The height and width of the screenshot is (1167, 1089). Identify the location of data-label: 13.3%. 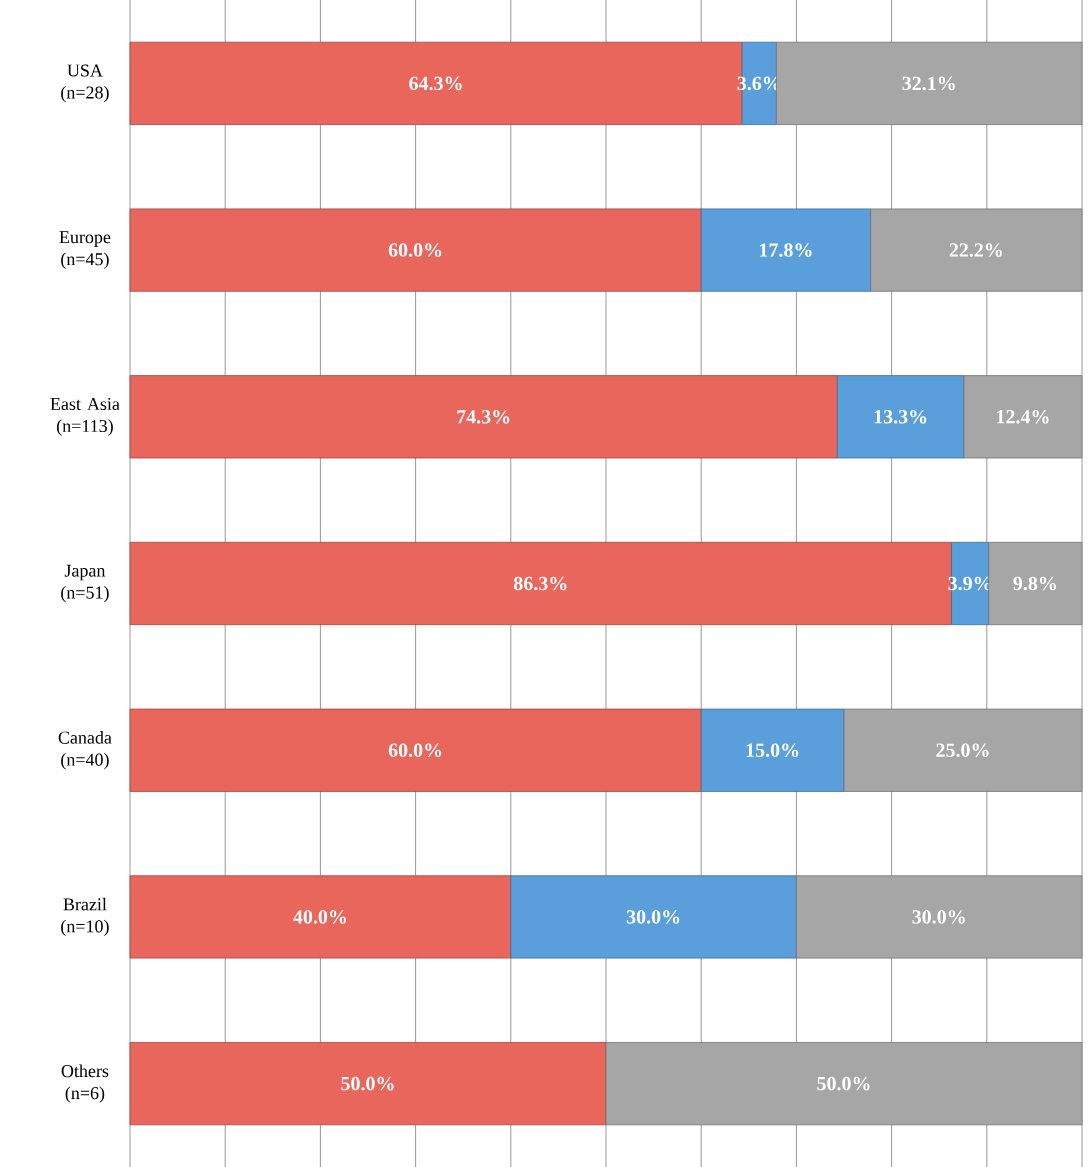
(900, 417).